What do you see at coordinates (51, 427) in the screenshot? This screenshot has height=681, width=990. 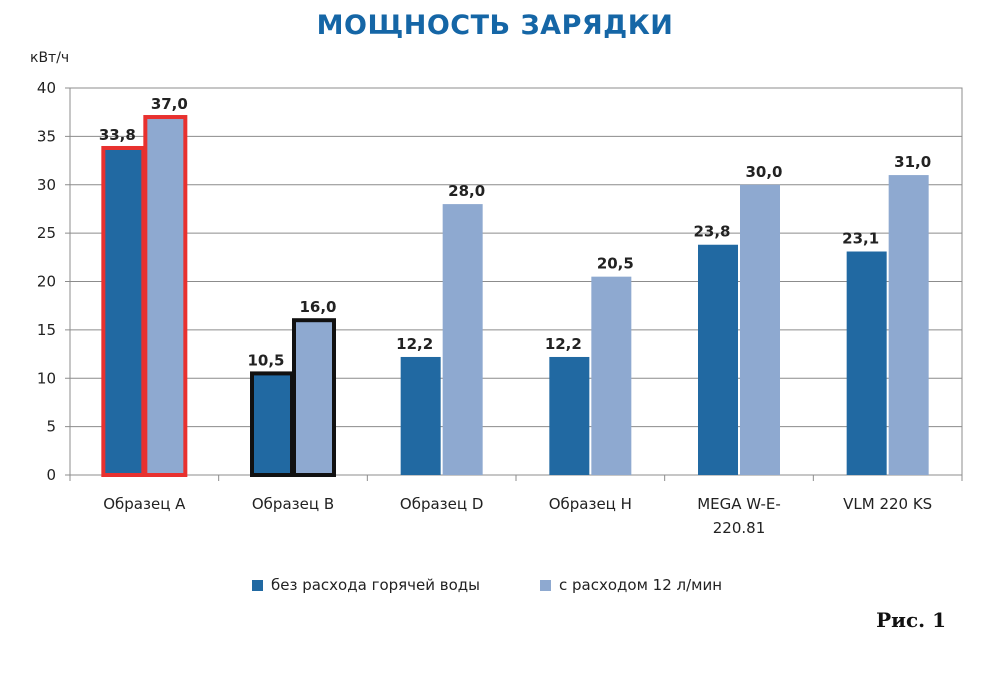 I see `y-tick-label: 5` at bounding box center [51, 427].